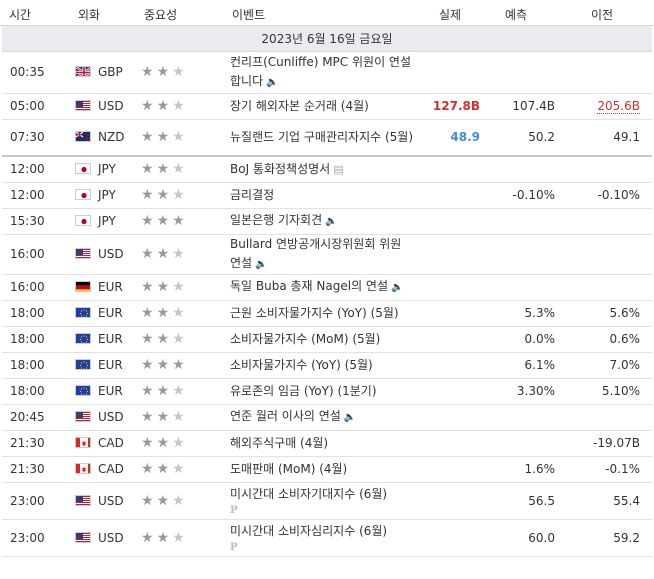  Describe the element at coordinates (276, 220) in the screenshot. I see `event-name-link: 일본은행 기자회견` at that location.